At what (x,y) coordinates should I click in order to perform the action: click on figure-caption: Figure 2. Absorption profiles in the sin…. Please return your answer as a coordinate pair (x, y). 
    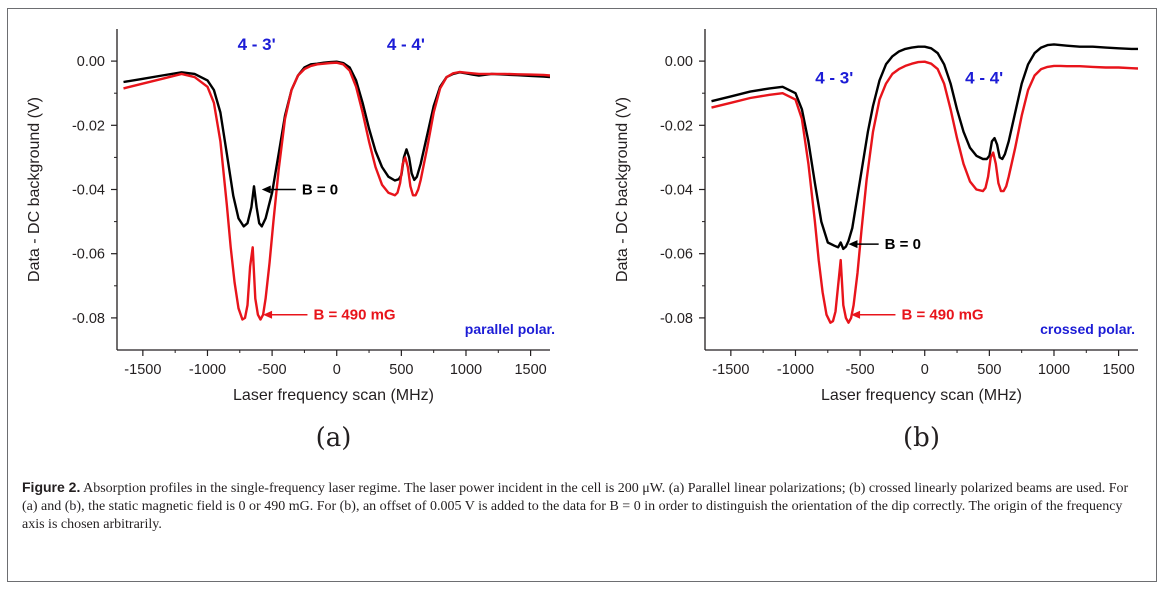
    Looking at the image, I should click on (582, 506).